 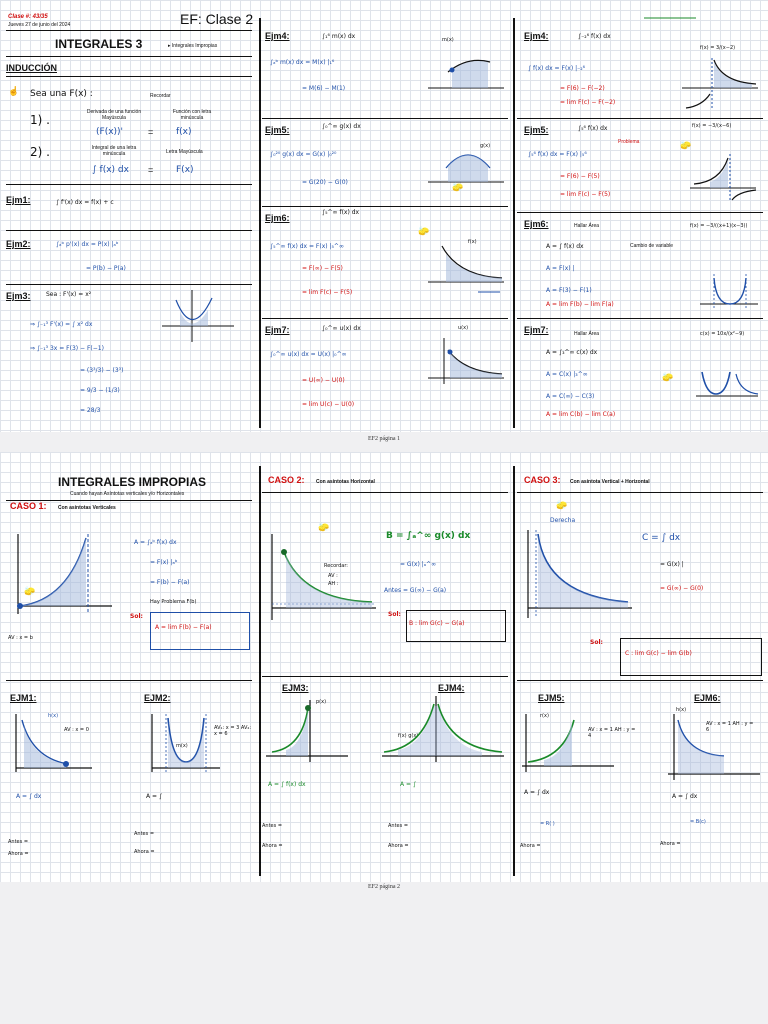 I want to click on c3-ejm5-label: Ejm5:, so click(x=536, y=130).